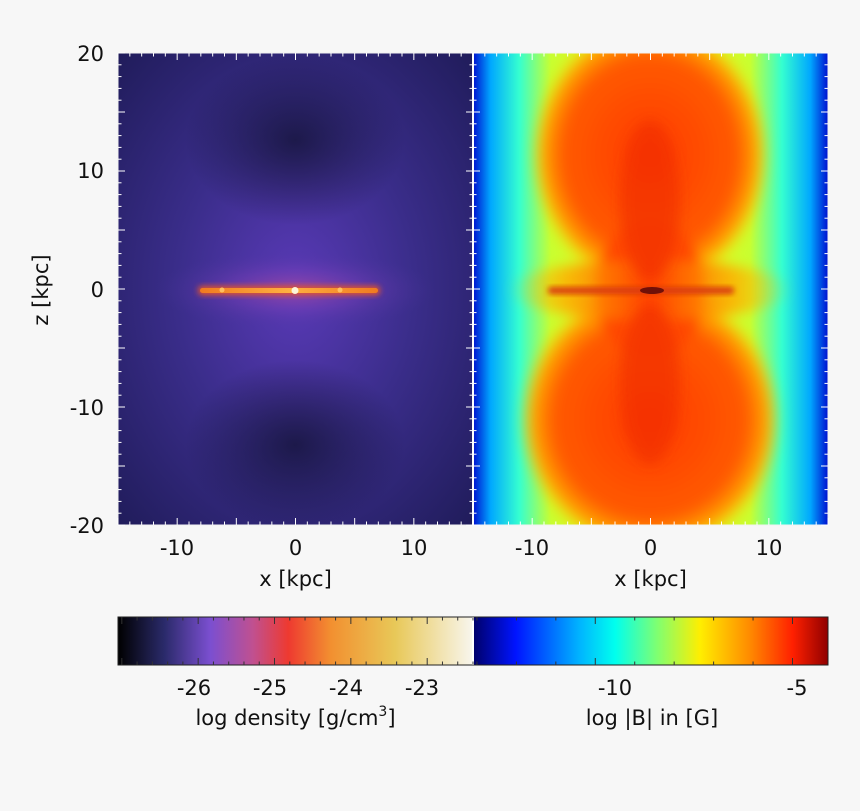 This screenshot has height=811, width=860. I want to click on bfield-x-tick-label: 10, so click(769, 548).